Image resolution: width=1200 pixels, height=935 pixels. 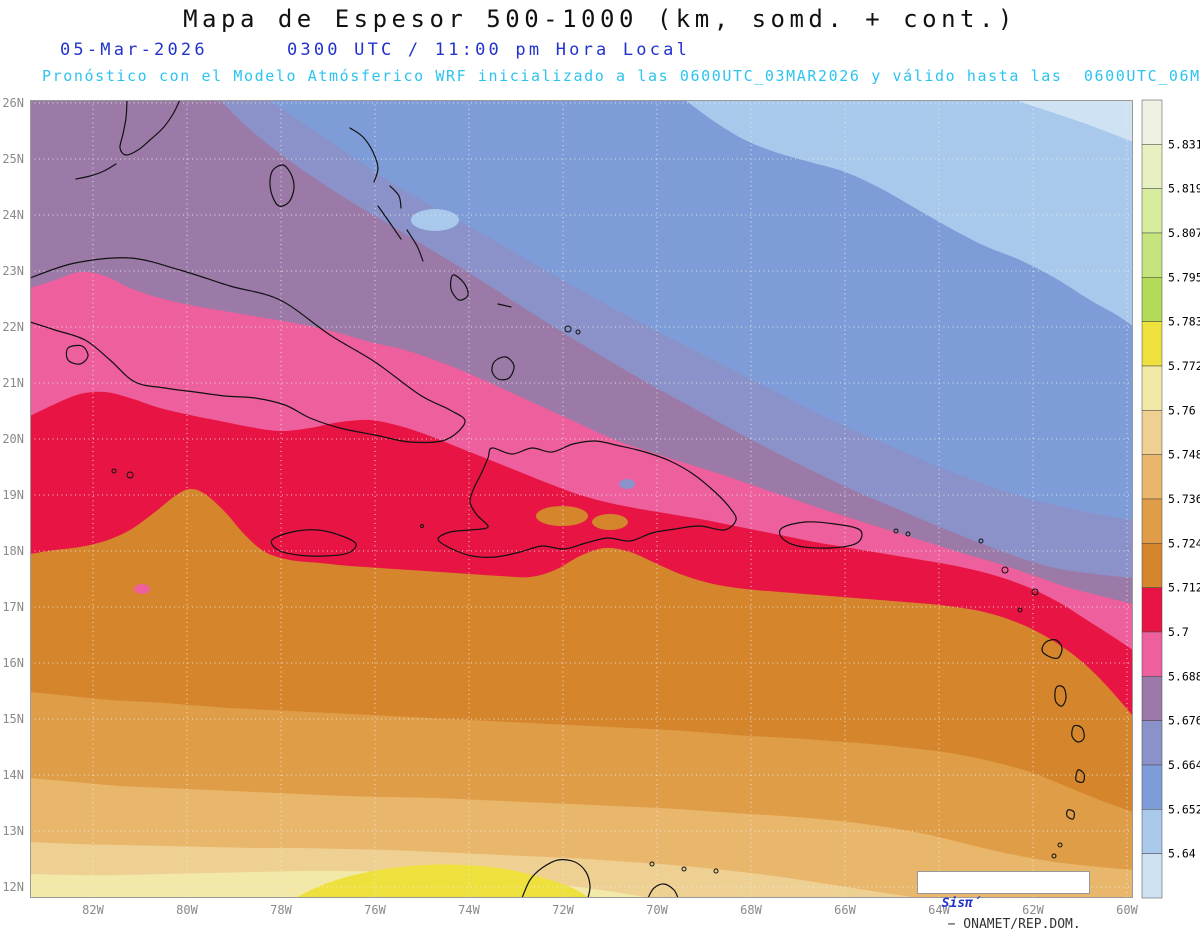 I want to click on lon-tick-label: 70W, so click(x=657, y=910).